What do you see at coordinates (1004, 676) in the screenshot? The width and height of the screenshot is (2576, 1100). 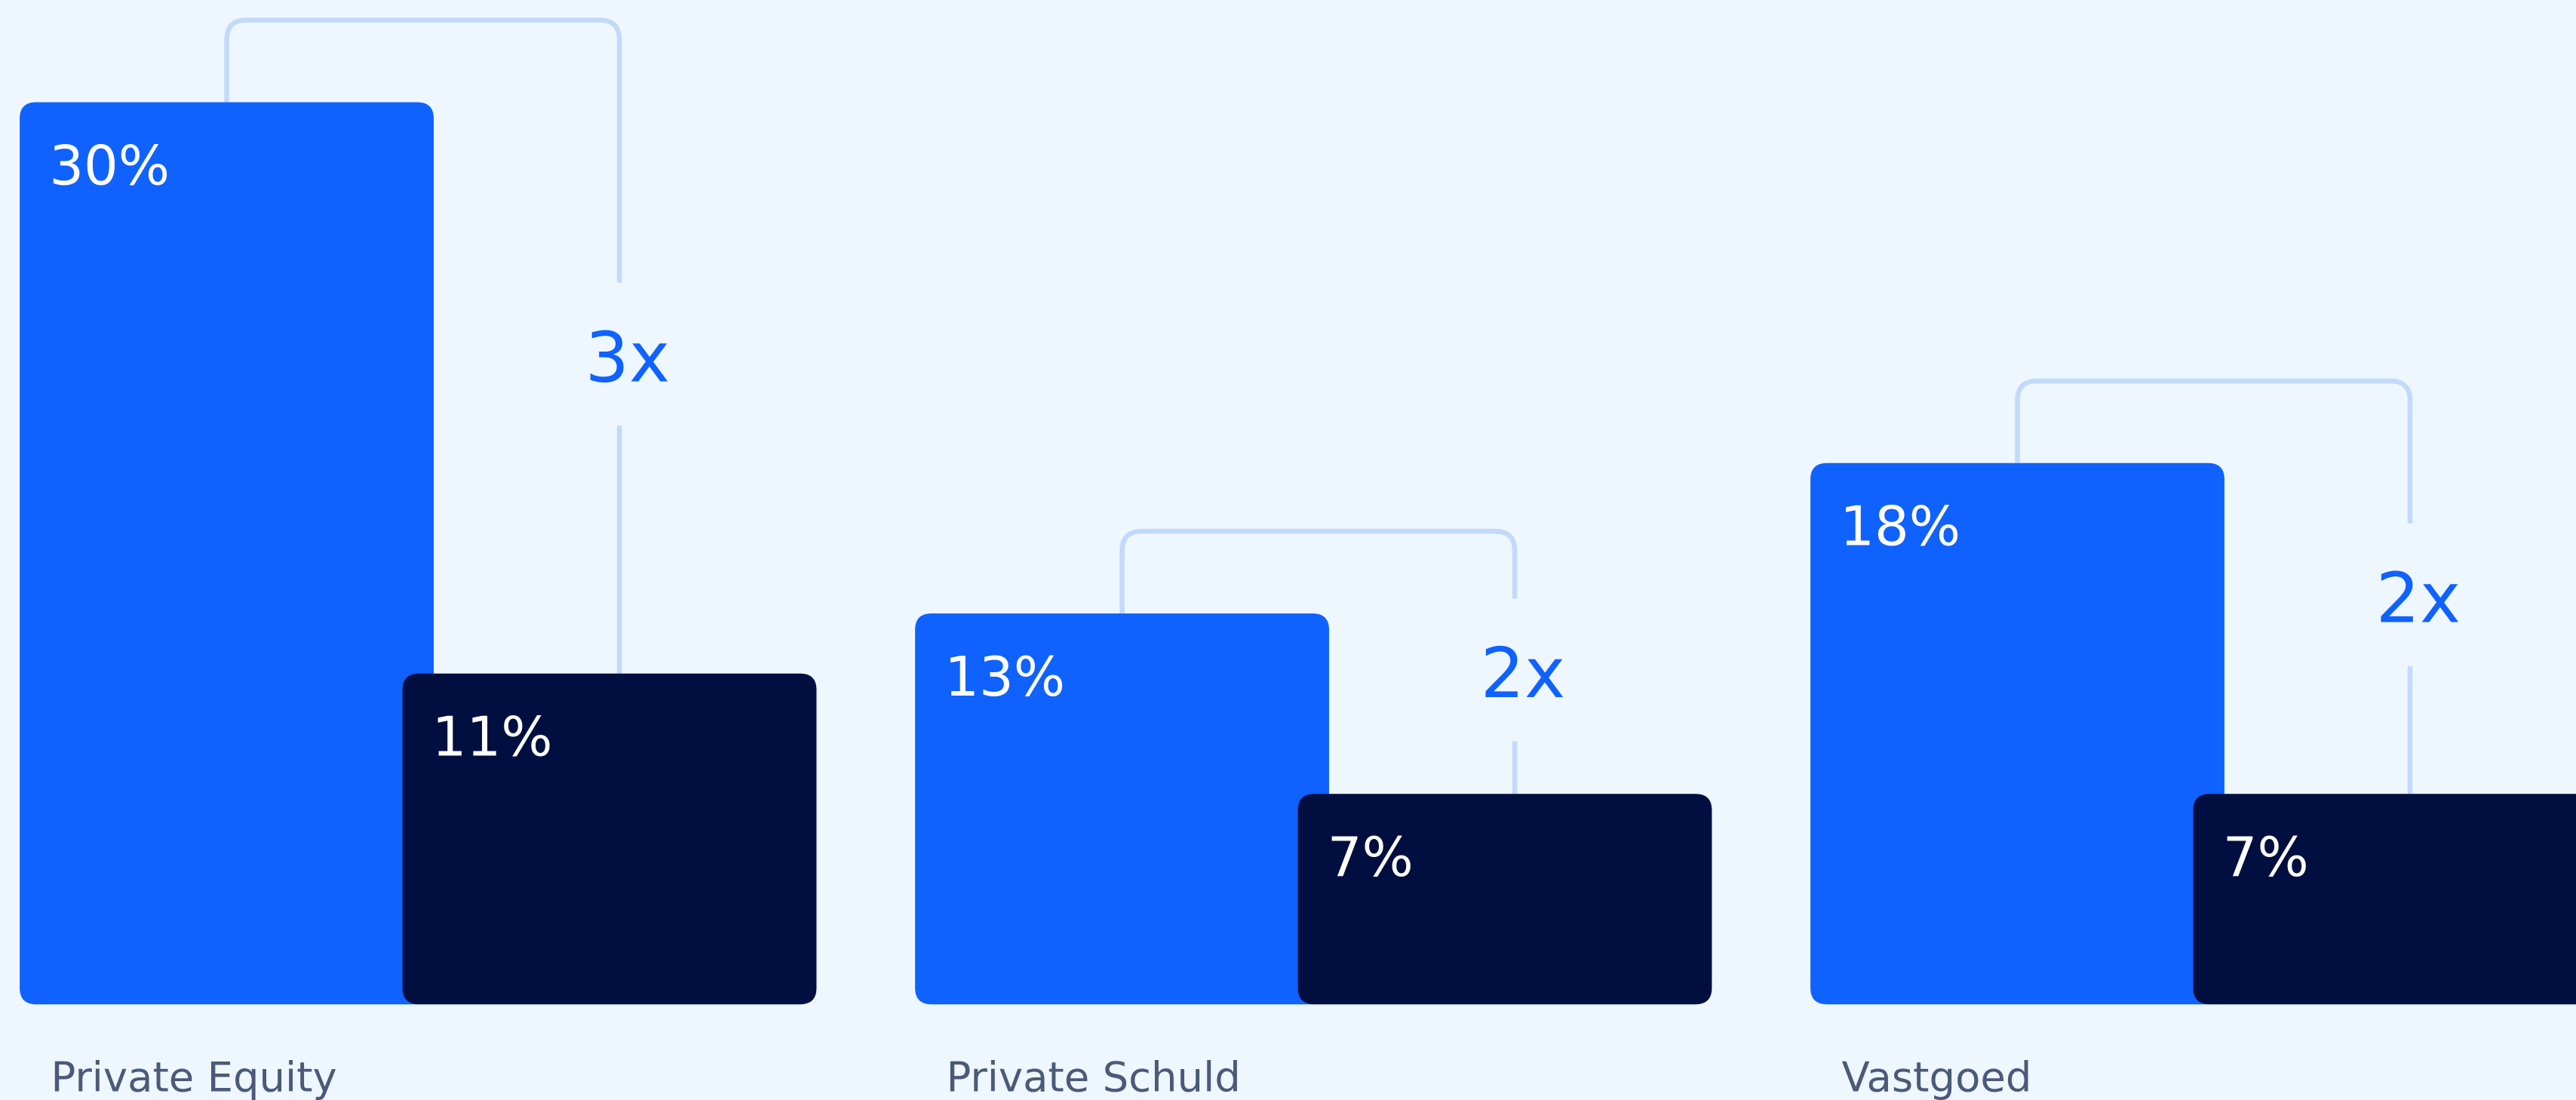 I see `value-label: 13%` at bounding box center [1004, 676].